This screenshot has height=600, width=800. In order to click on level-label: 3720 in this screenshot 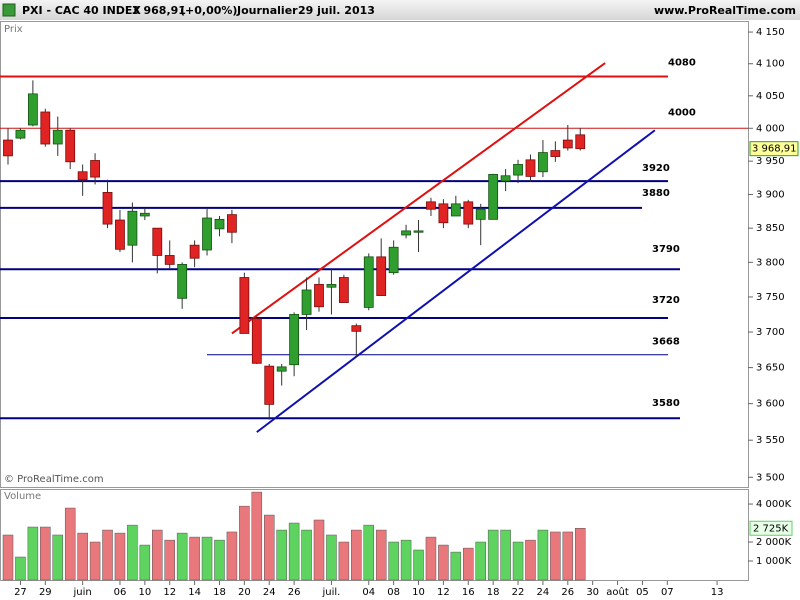, I will do `click(666, 300)`.